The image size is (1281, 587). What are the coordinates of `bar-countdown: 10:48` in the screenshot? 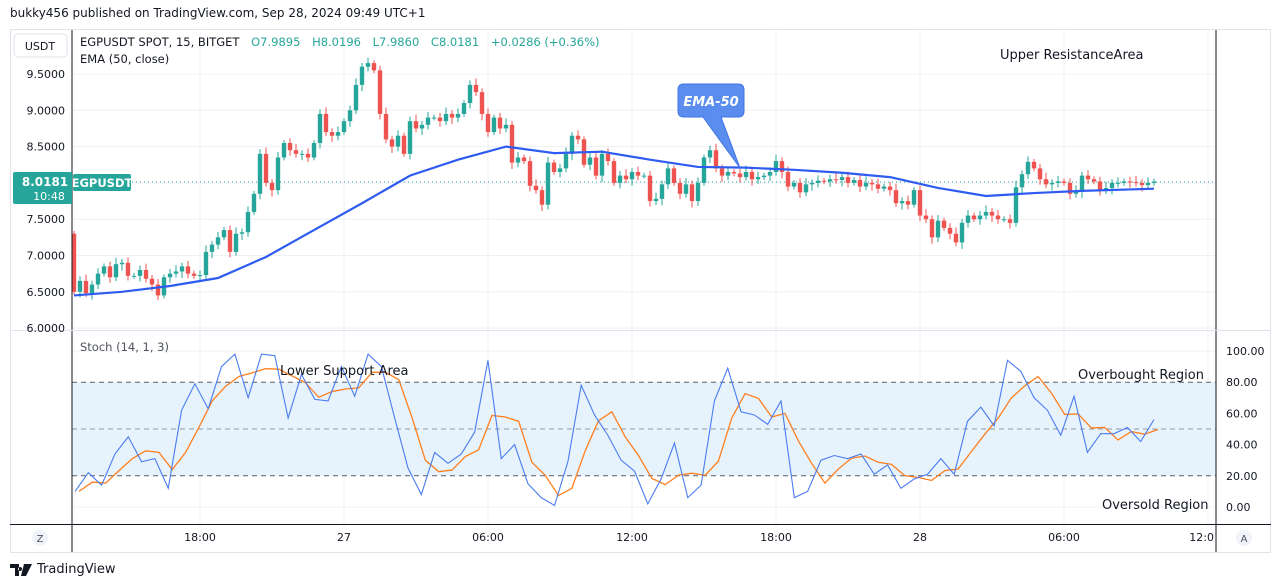 It's located at (49, 196).